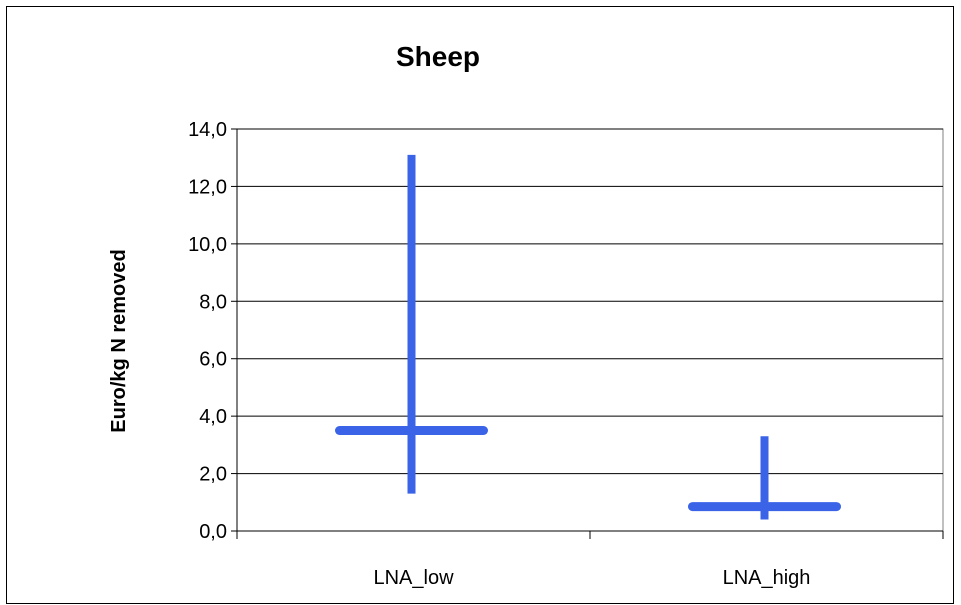  I want to click on y-tick-label: 12,0, so click(207, 187).